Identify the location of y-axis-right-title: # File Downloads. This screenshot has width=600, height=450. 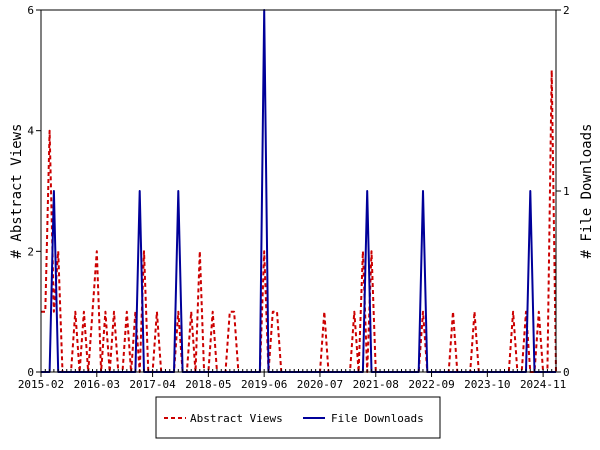
(587, 191).